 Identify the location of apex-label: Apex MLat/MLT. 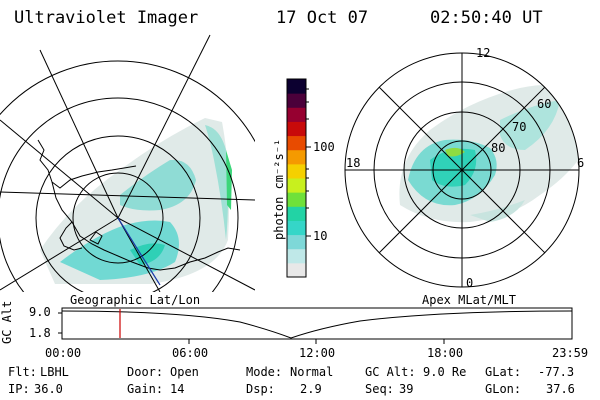
(469, 300).